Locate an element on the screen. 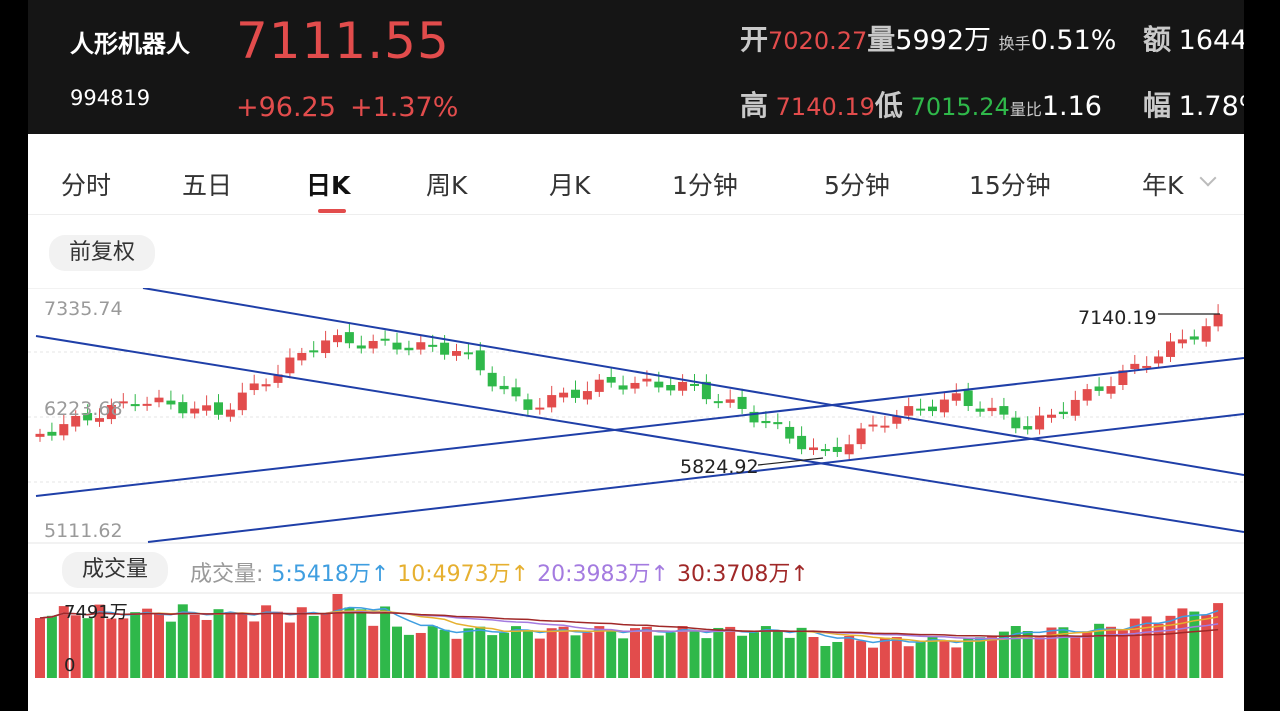 This screenshot has width=1280, height=711. tab-intraday: 分时 is located at coordinates (86, 185).